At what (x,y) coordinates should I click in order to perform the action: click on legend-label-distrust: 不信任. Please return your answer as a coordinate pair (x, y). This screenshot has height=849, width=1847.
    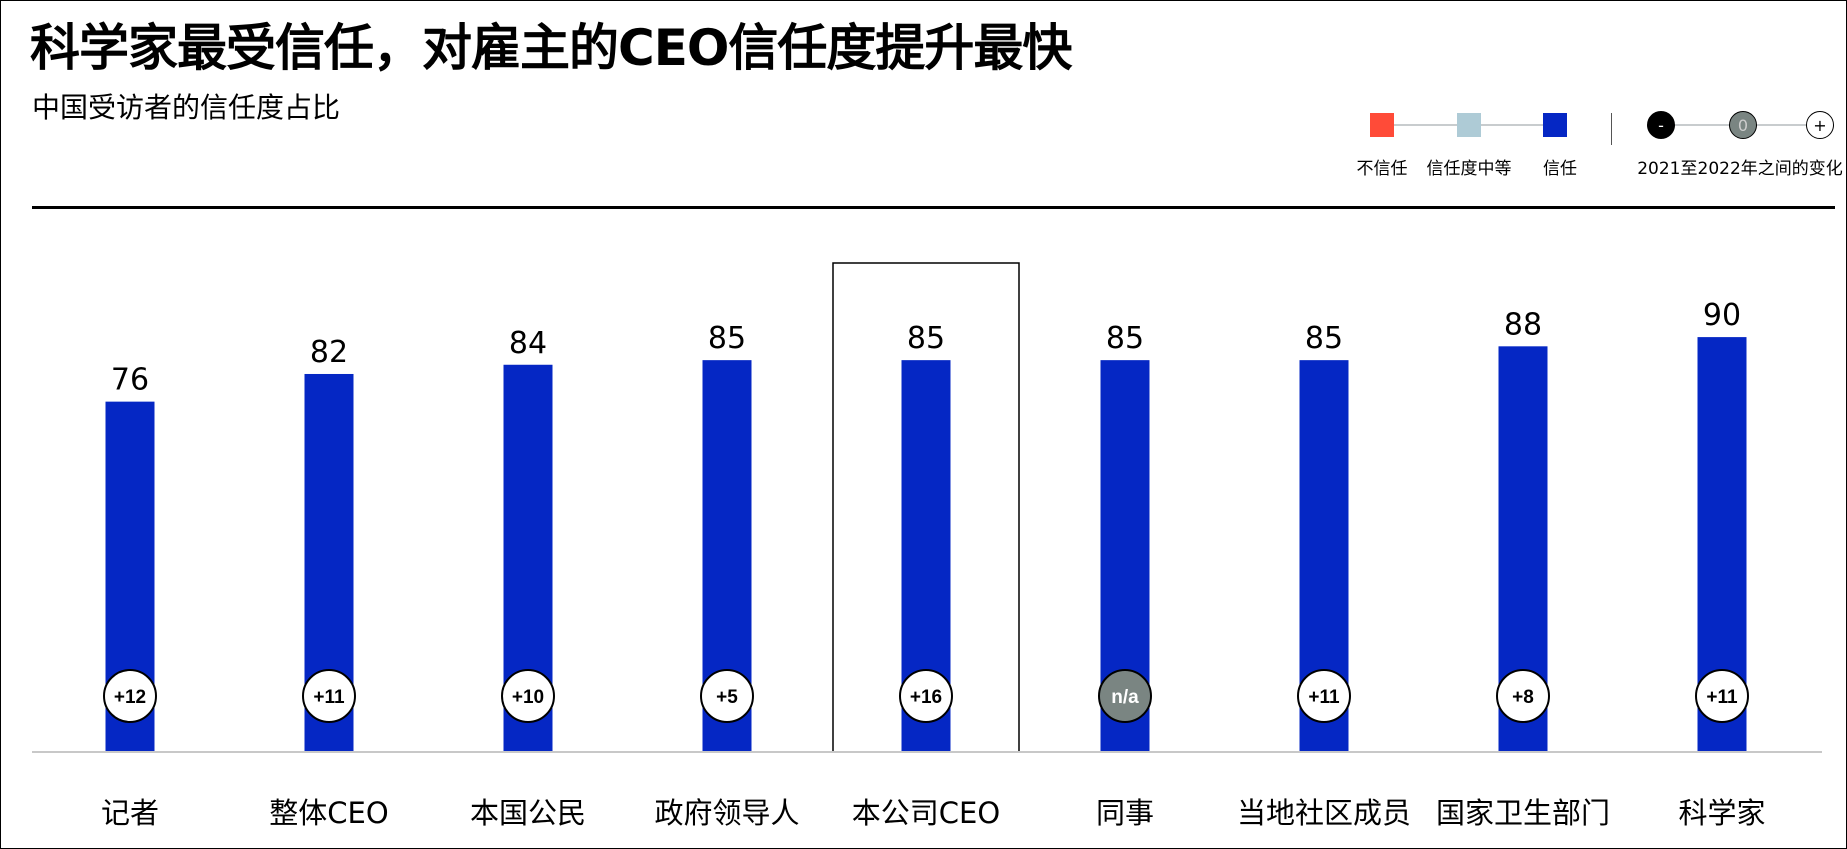
    Looking at the image, I should click on (1382, 169).